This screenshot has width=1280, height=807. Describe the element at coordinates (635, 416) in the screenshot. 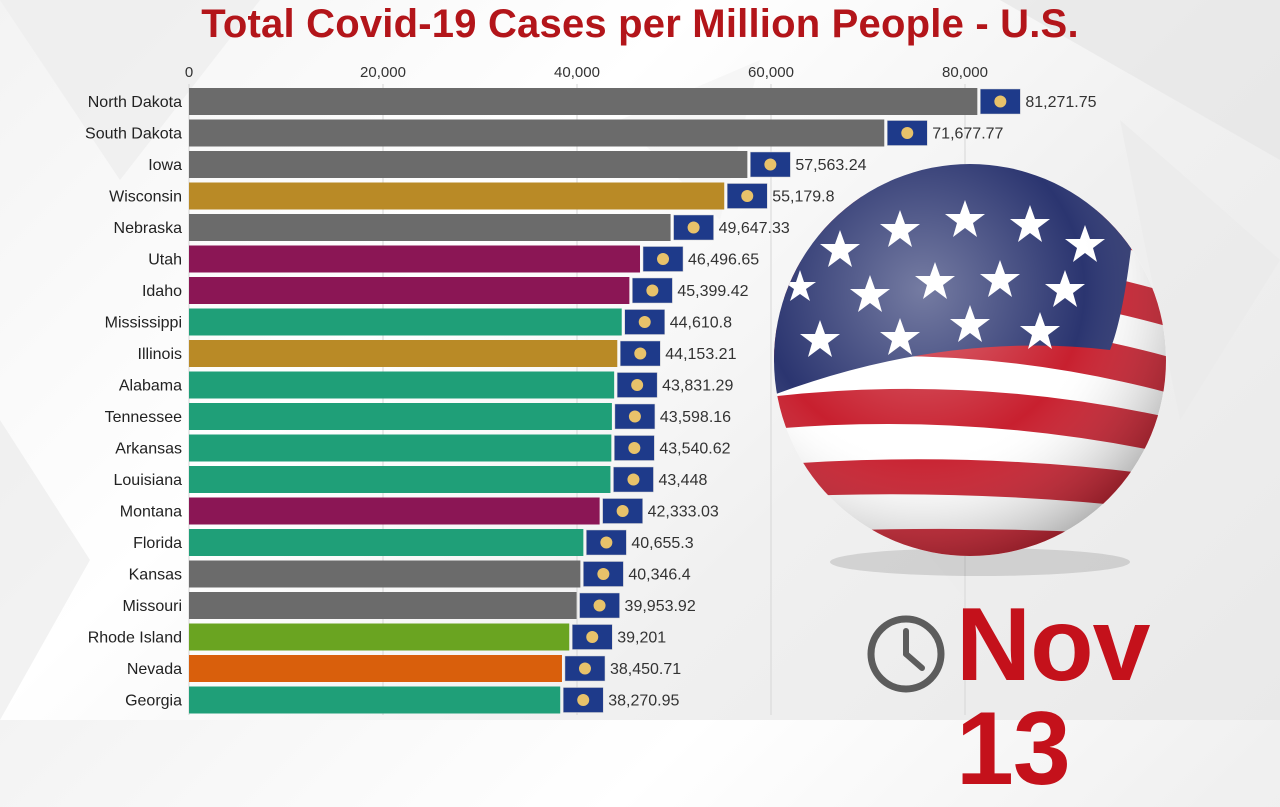

I see `tennessee-flag` at that location.